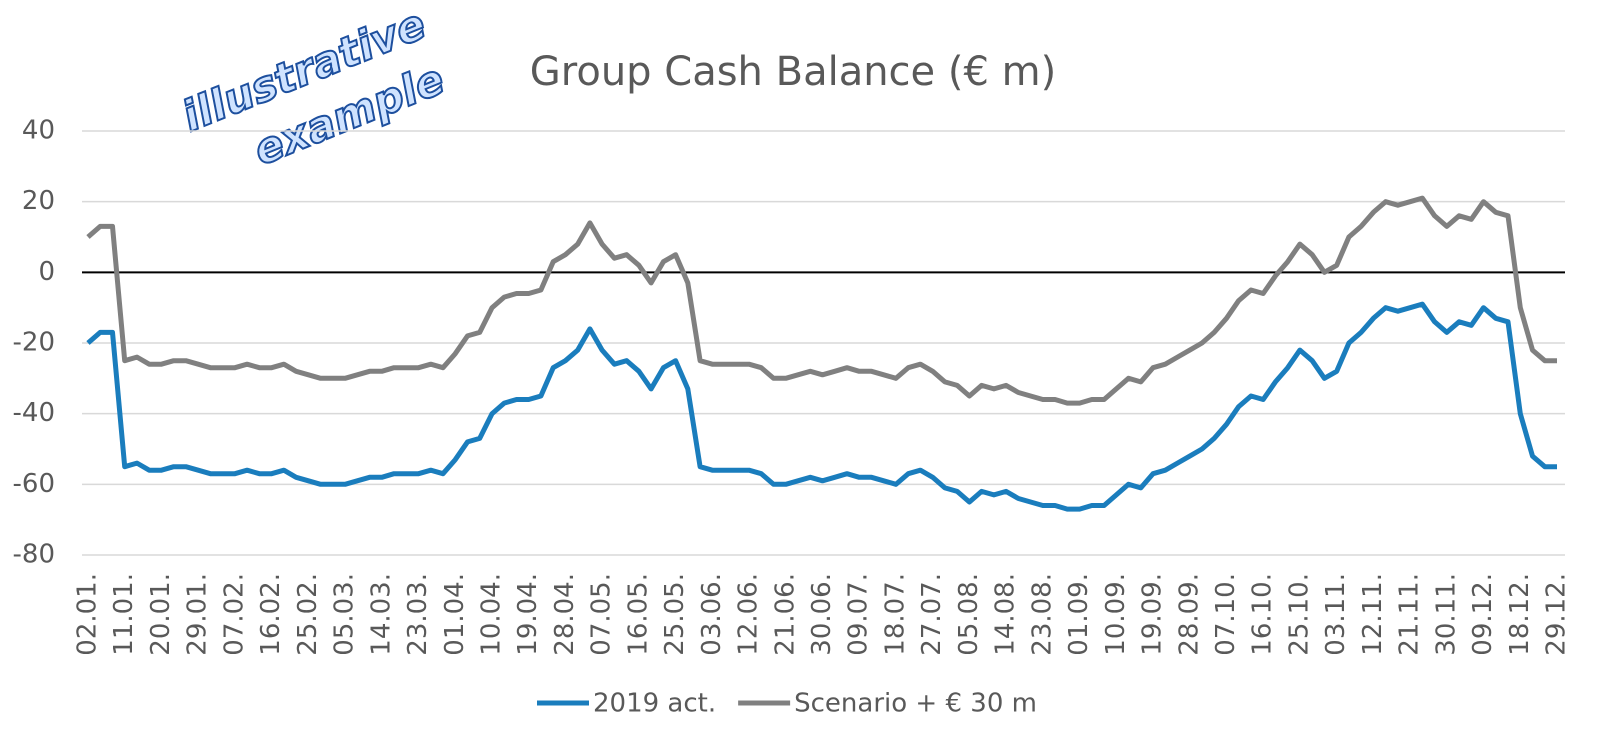 The width and height of the screenshot is (1614, 737). I want to click on y-tick-label: -60, so click(34, 484).